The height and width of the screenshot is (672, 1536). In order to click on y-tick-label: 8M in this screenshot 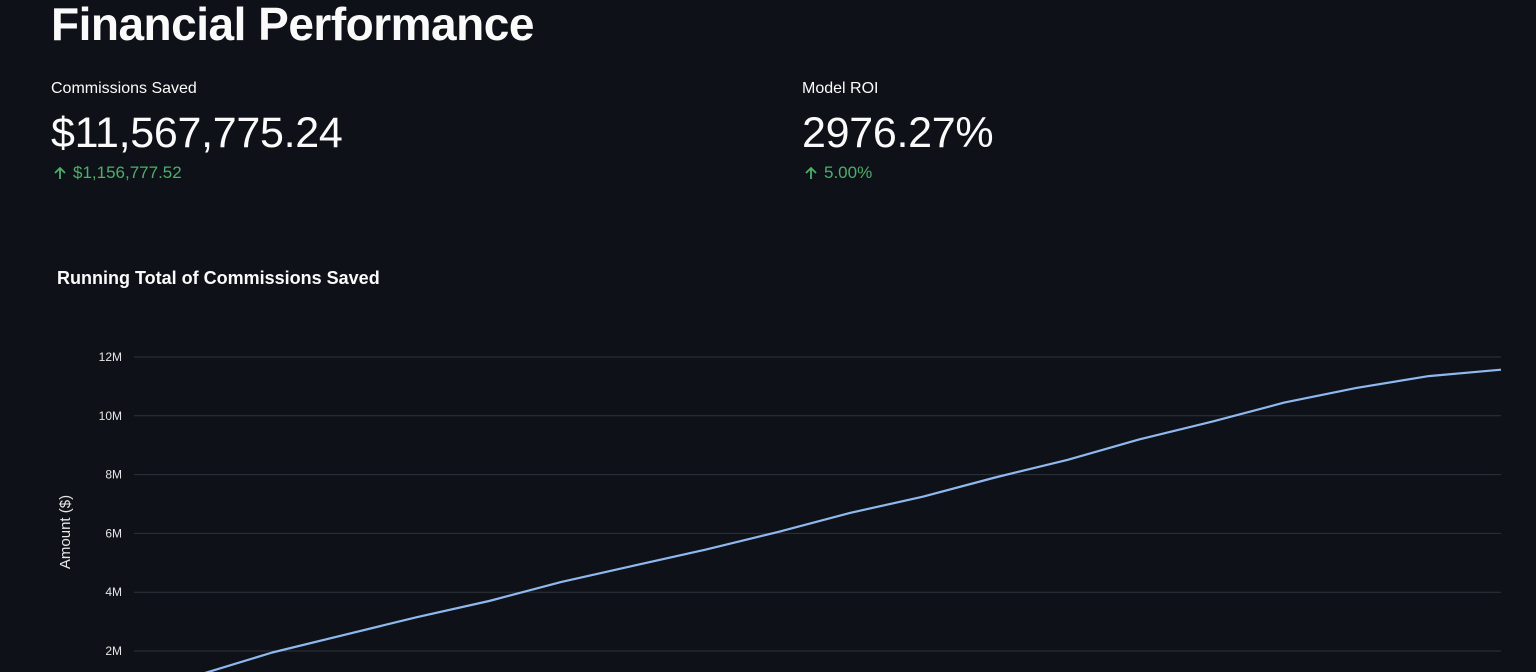, I will do `click(113, 475)`.